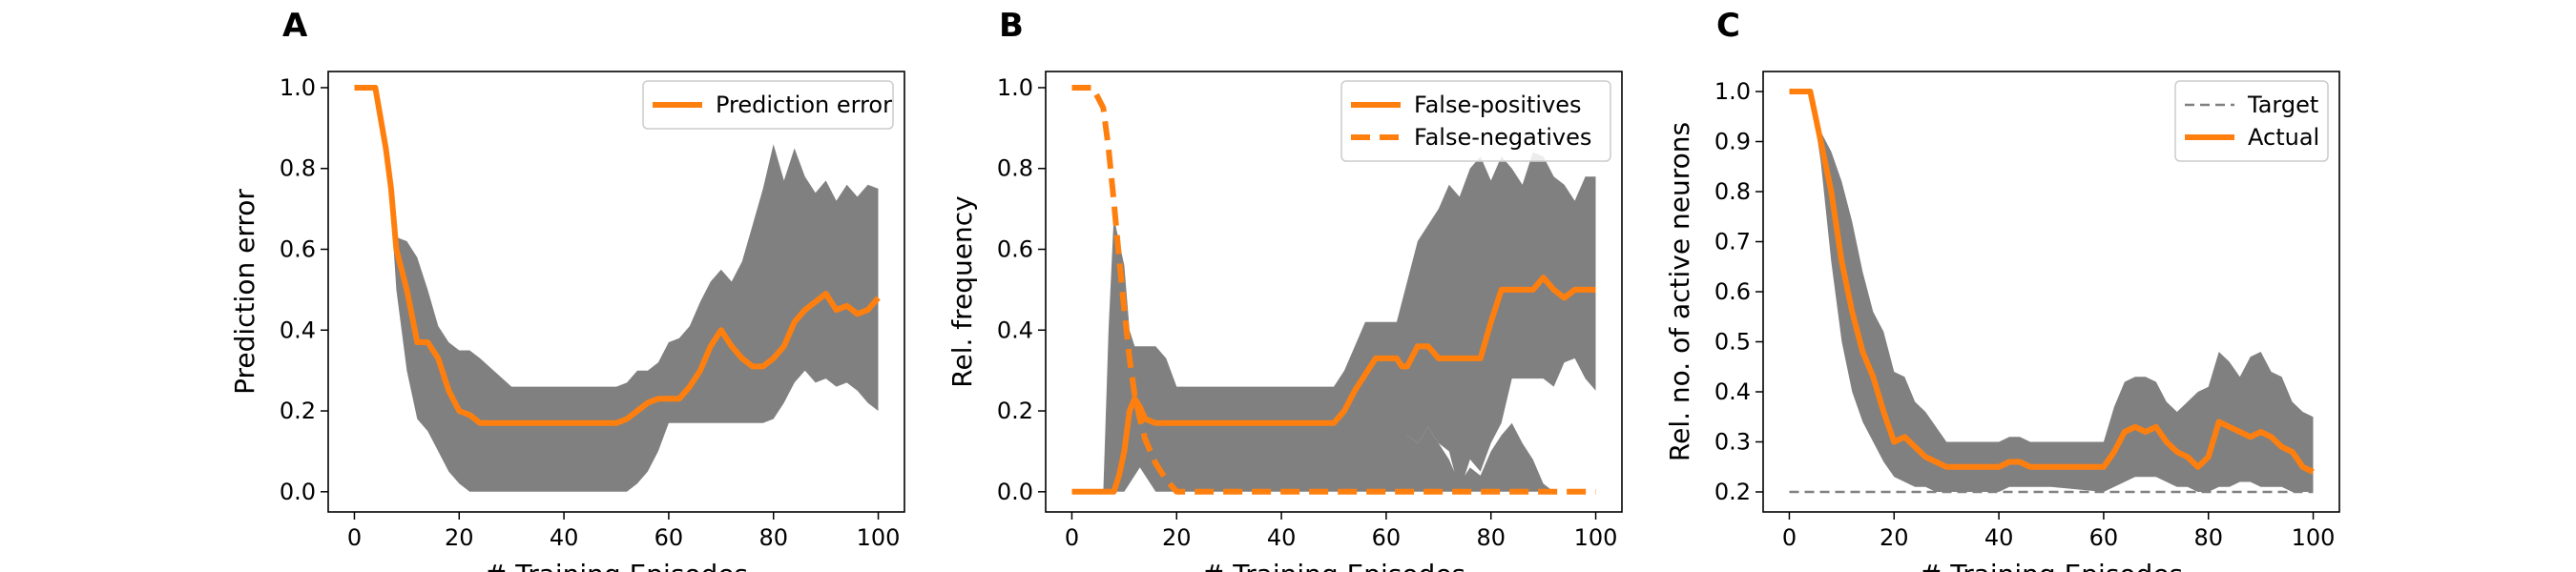 Image resolution: width=2576 pixels, height=572 pixels. What do you see at coordinates (2051, 565) in the screenshot?
I see `panel-c-x-axis-label: # Training Episodes` at bounding box center [2051, 565].